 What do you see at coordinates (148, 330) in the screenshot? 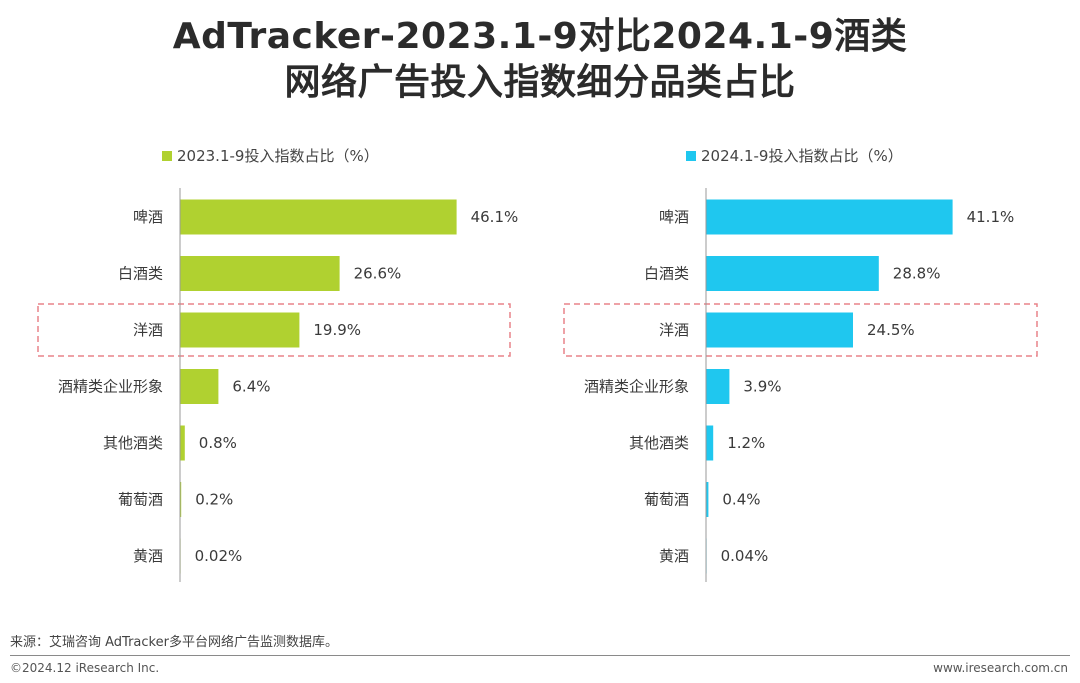
I see `left-category-label-2: 洋酒` at bounding box center [148, 330].